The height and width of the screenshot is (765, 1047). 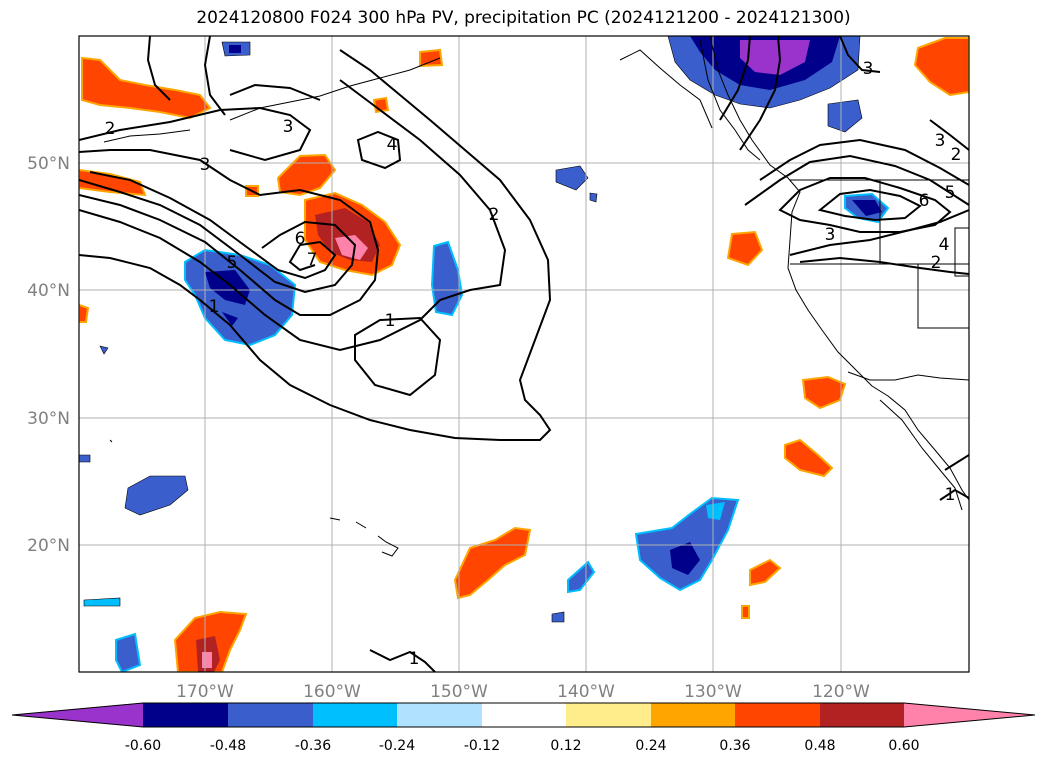 I want to click on lat-label: 20°N, so click(x=48, y=546).